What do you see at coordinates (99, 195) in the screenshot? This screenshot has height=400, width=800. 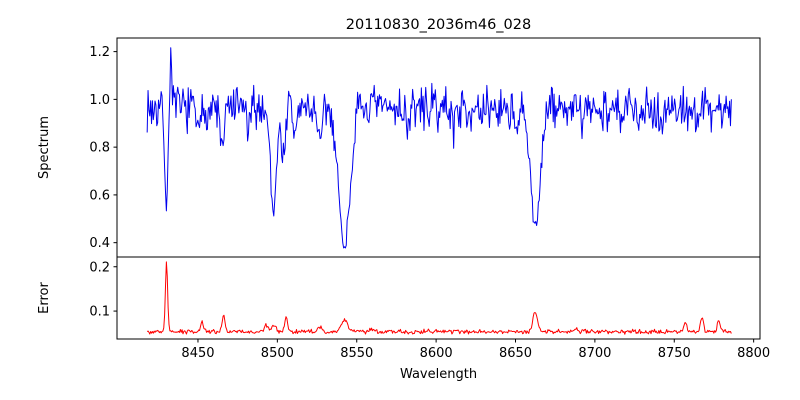 I see `spectrum-y-tick-label: 0.6` at bounding box center [99, 195].